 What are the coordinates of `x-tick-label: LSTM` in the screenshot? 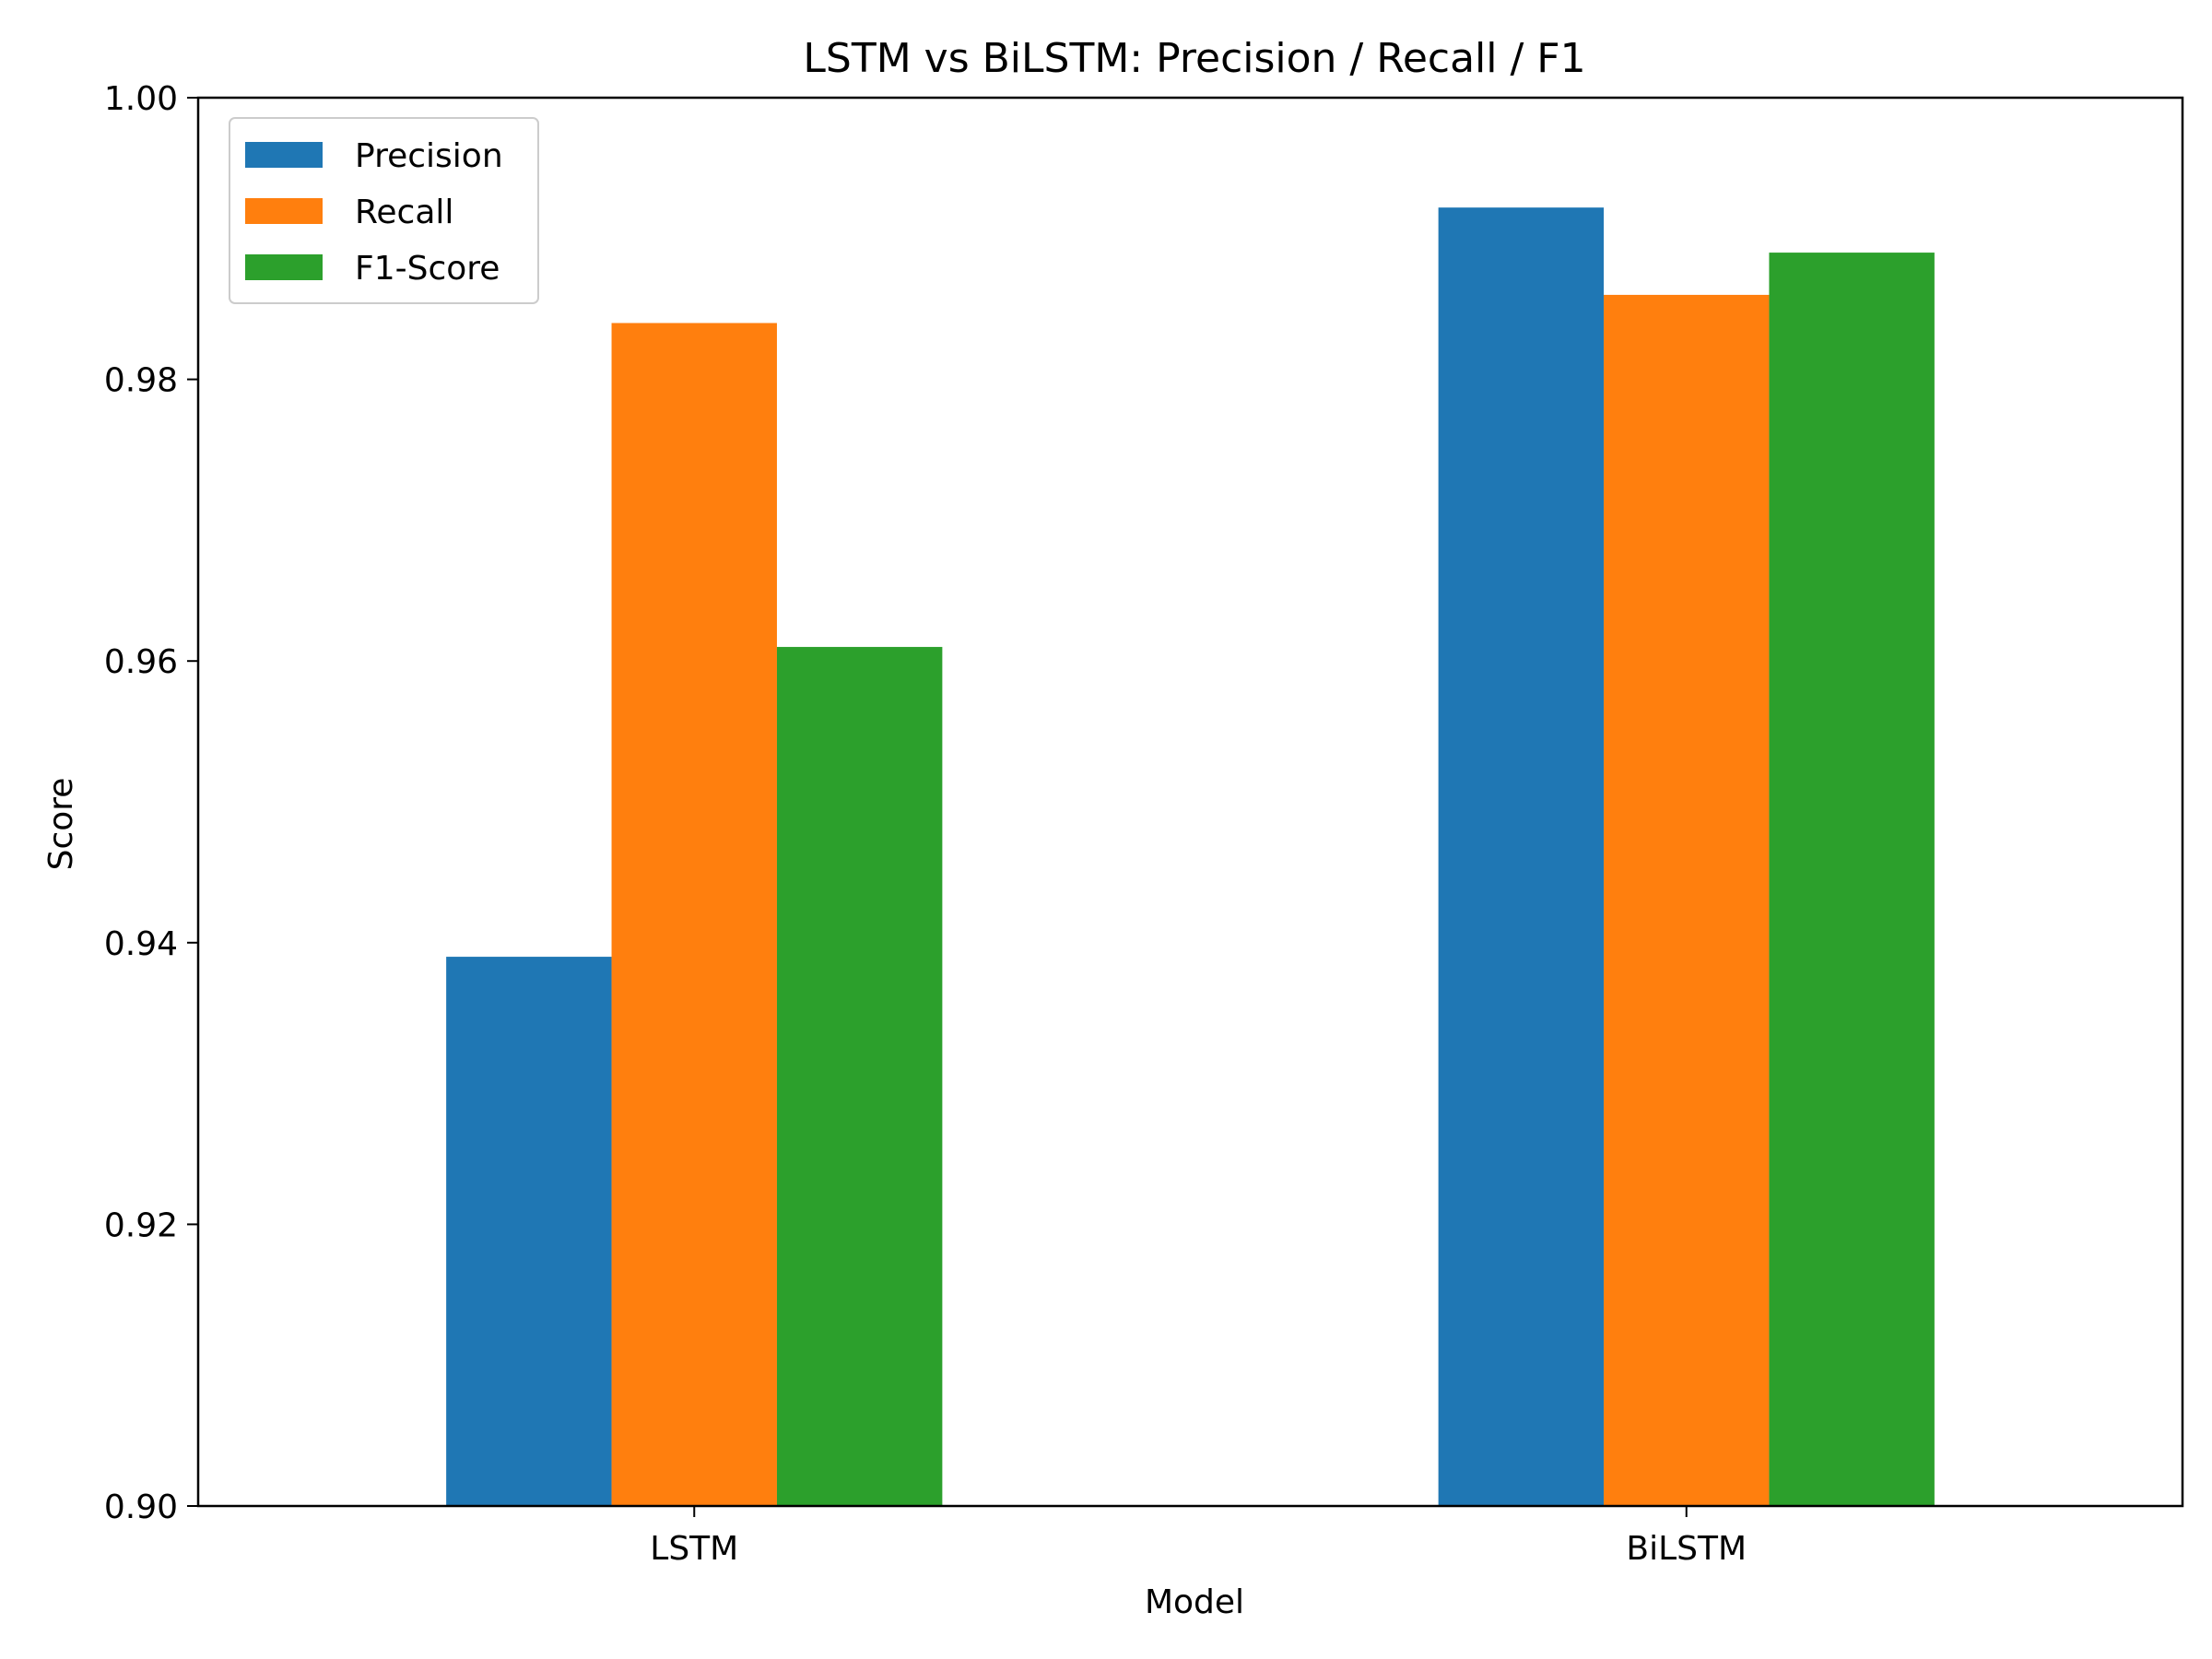 It's located at (694, 1549).